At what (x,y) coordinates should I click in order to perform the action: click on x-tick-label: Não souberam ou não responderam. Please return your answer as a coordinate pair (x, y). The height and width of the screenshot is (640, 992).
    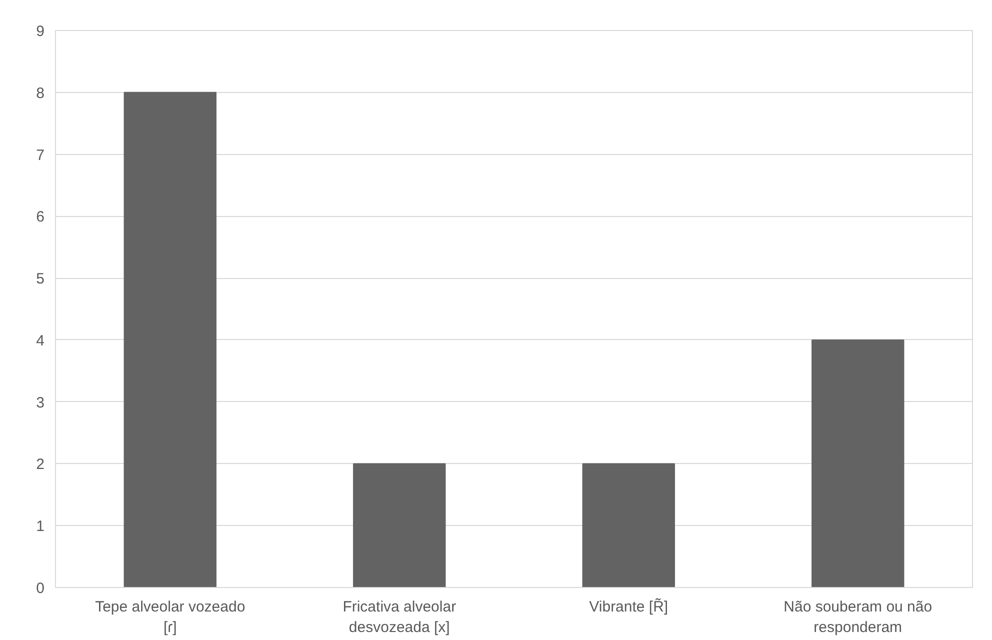
    Looking at the image, I should click on (858, 617).